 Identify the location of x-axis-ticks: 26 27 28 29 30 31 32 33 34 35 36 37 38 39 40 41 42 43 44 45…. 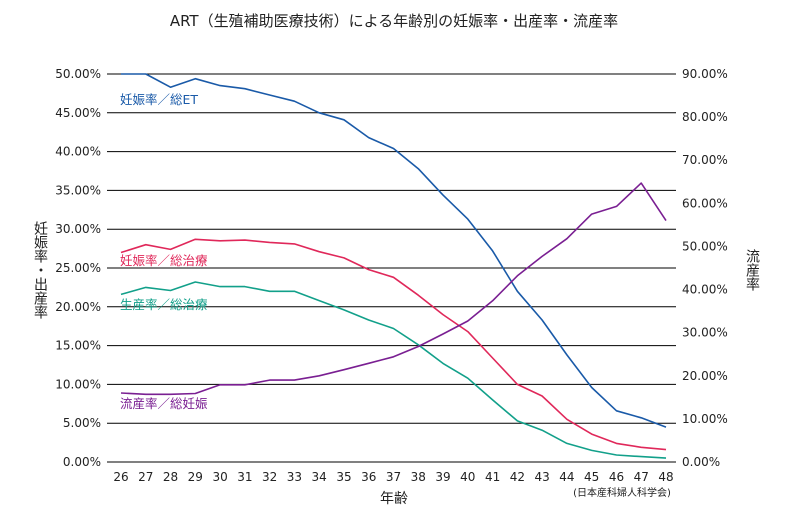
(393, 477).